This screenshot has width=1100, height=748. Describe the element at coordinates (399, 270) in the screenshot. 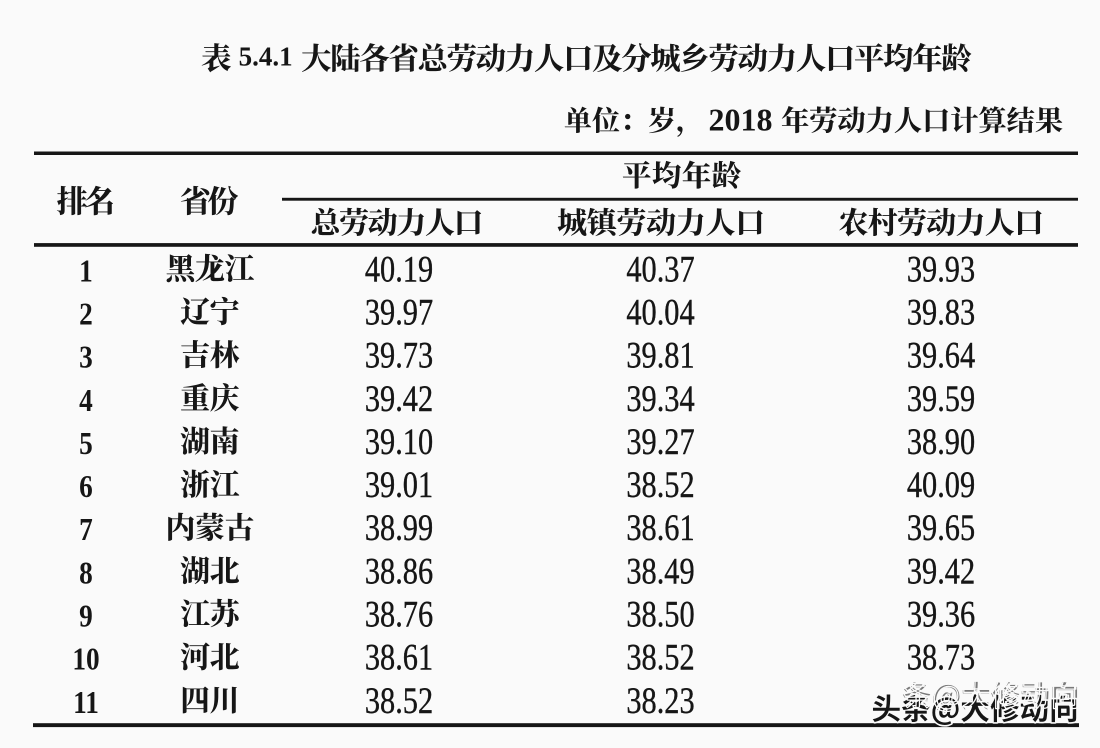

I see `svg-text: 40.19` at that location.